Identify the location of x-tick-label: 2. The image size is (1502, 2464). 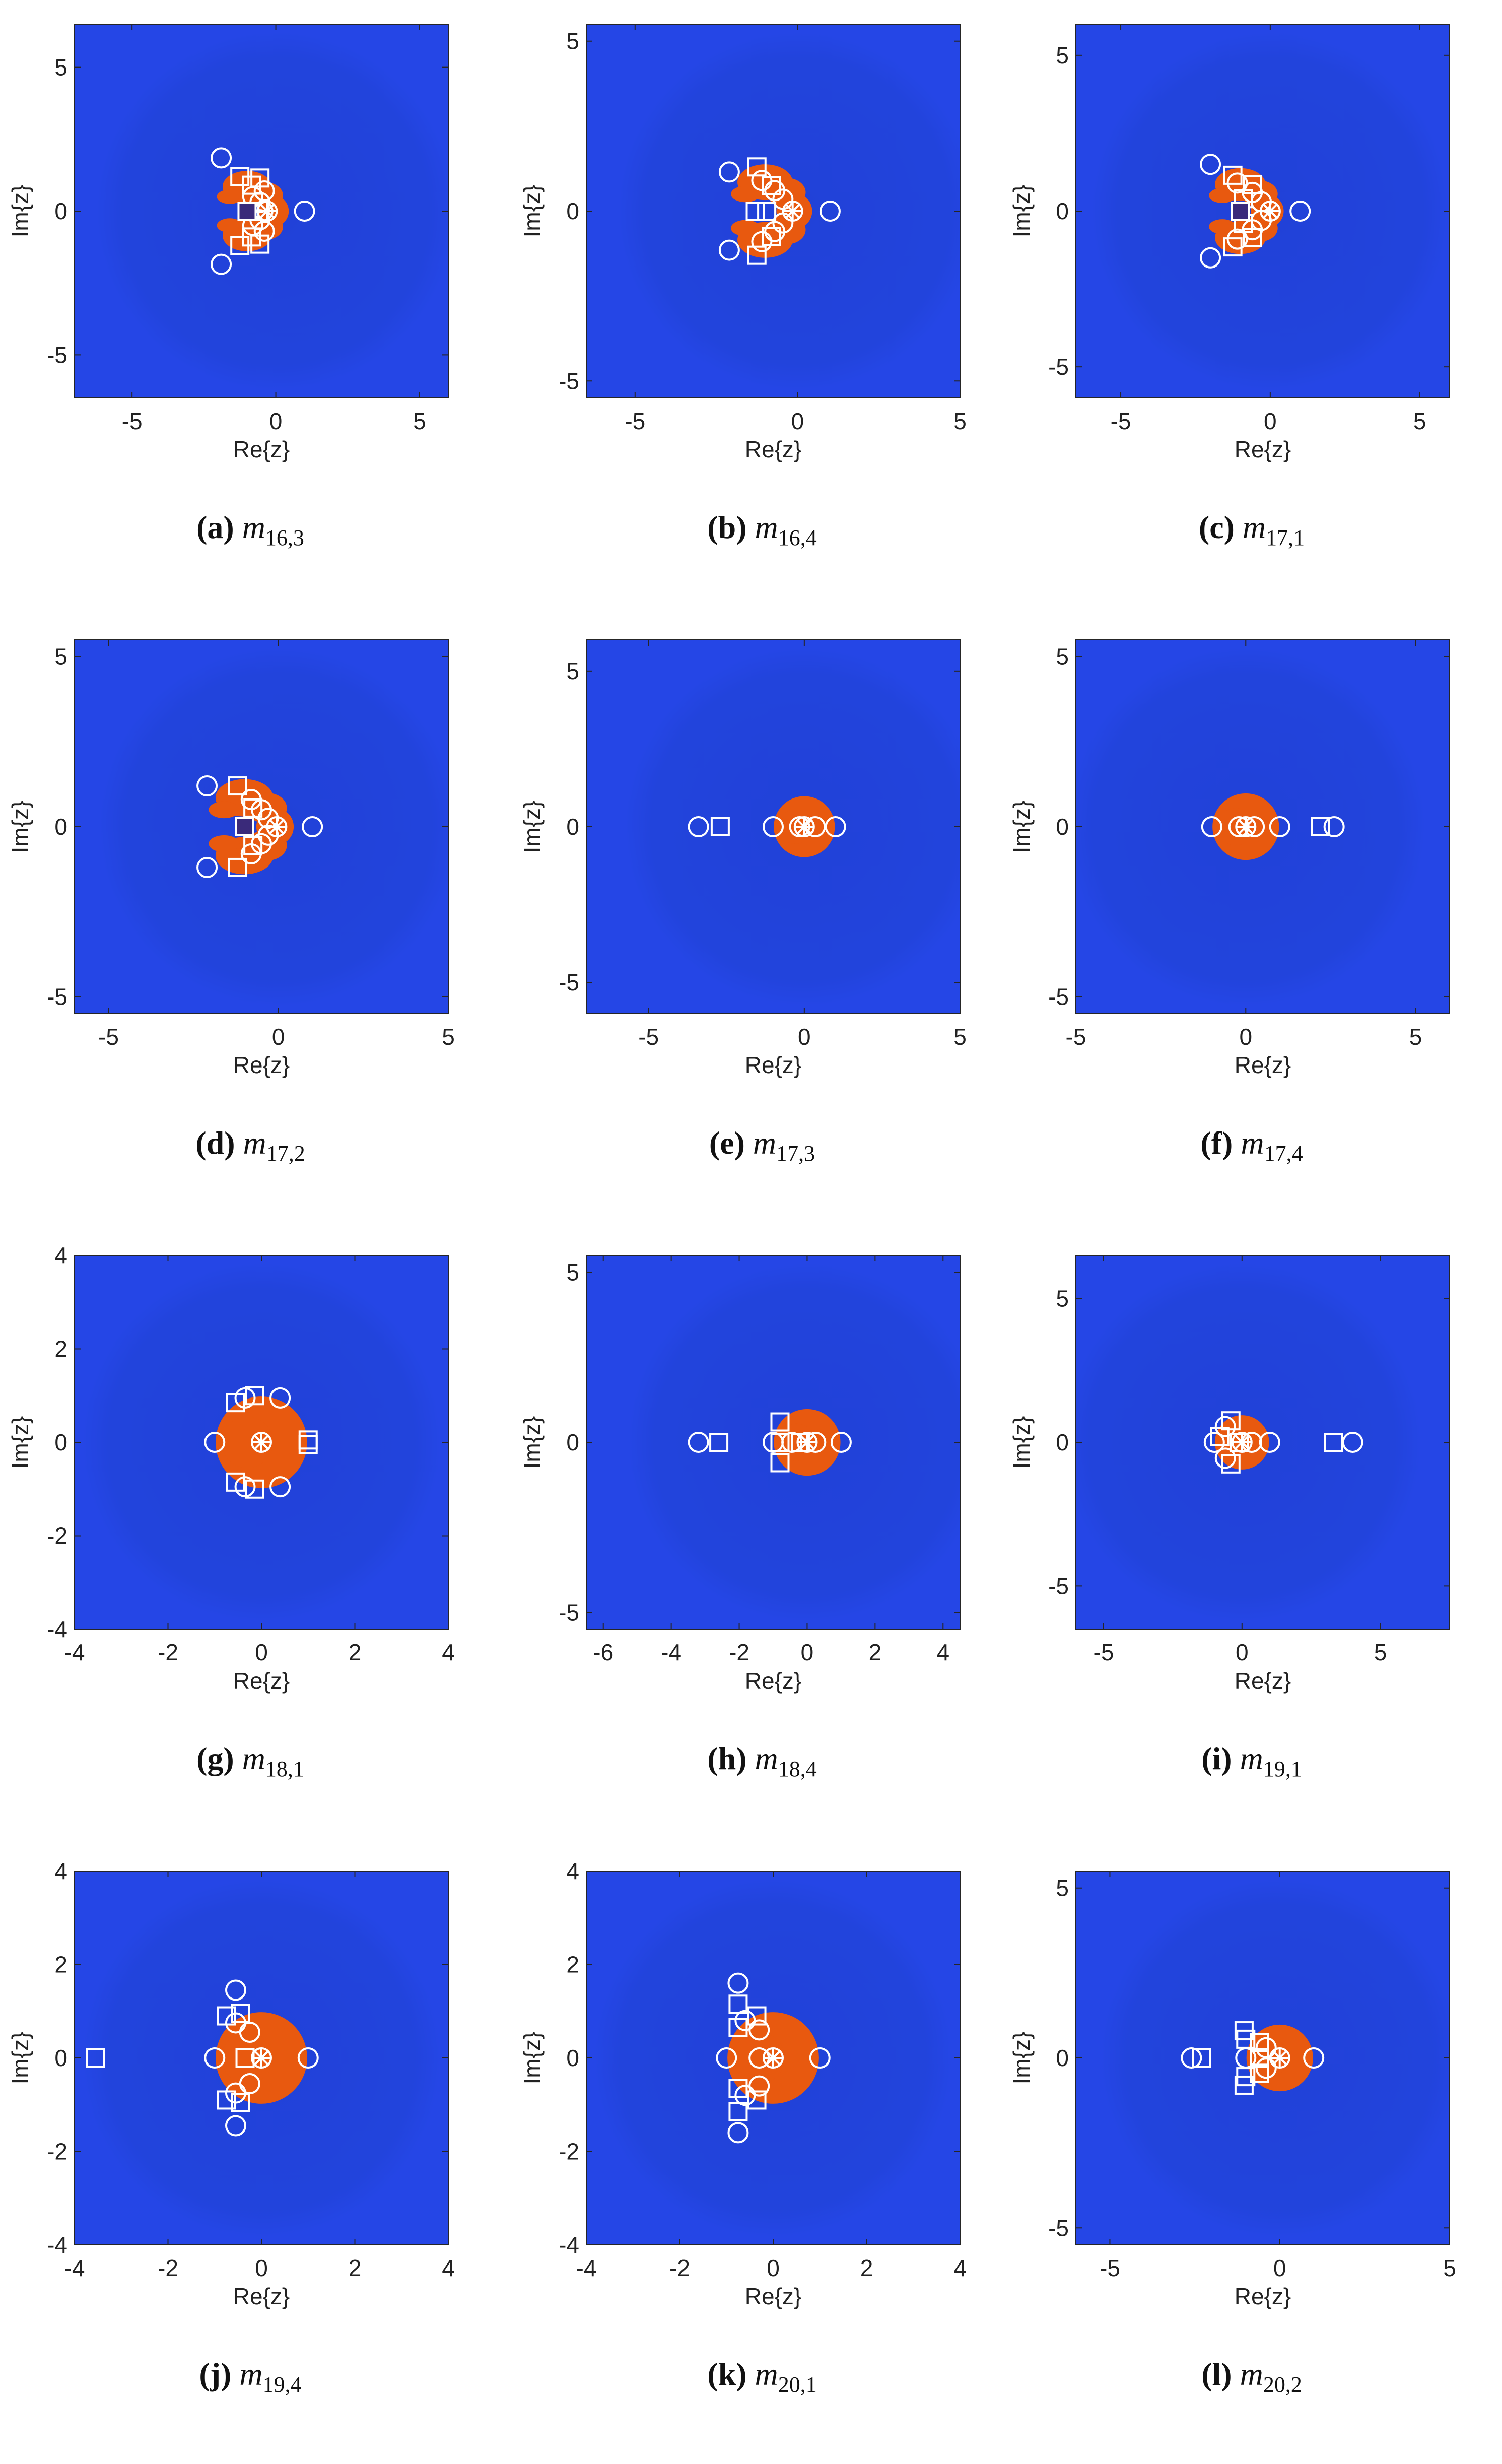
(866, 2268).